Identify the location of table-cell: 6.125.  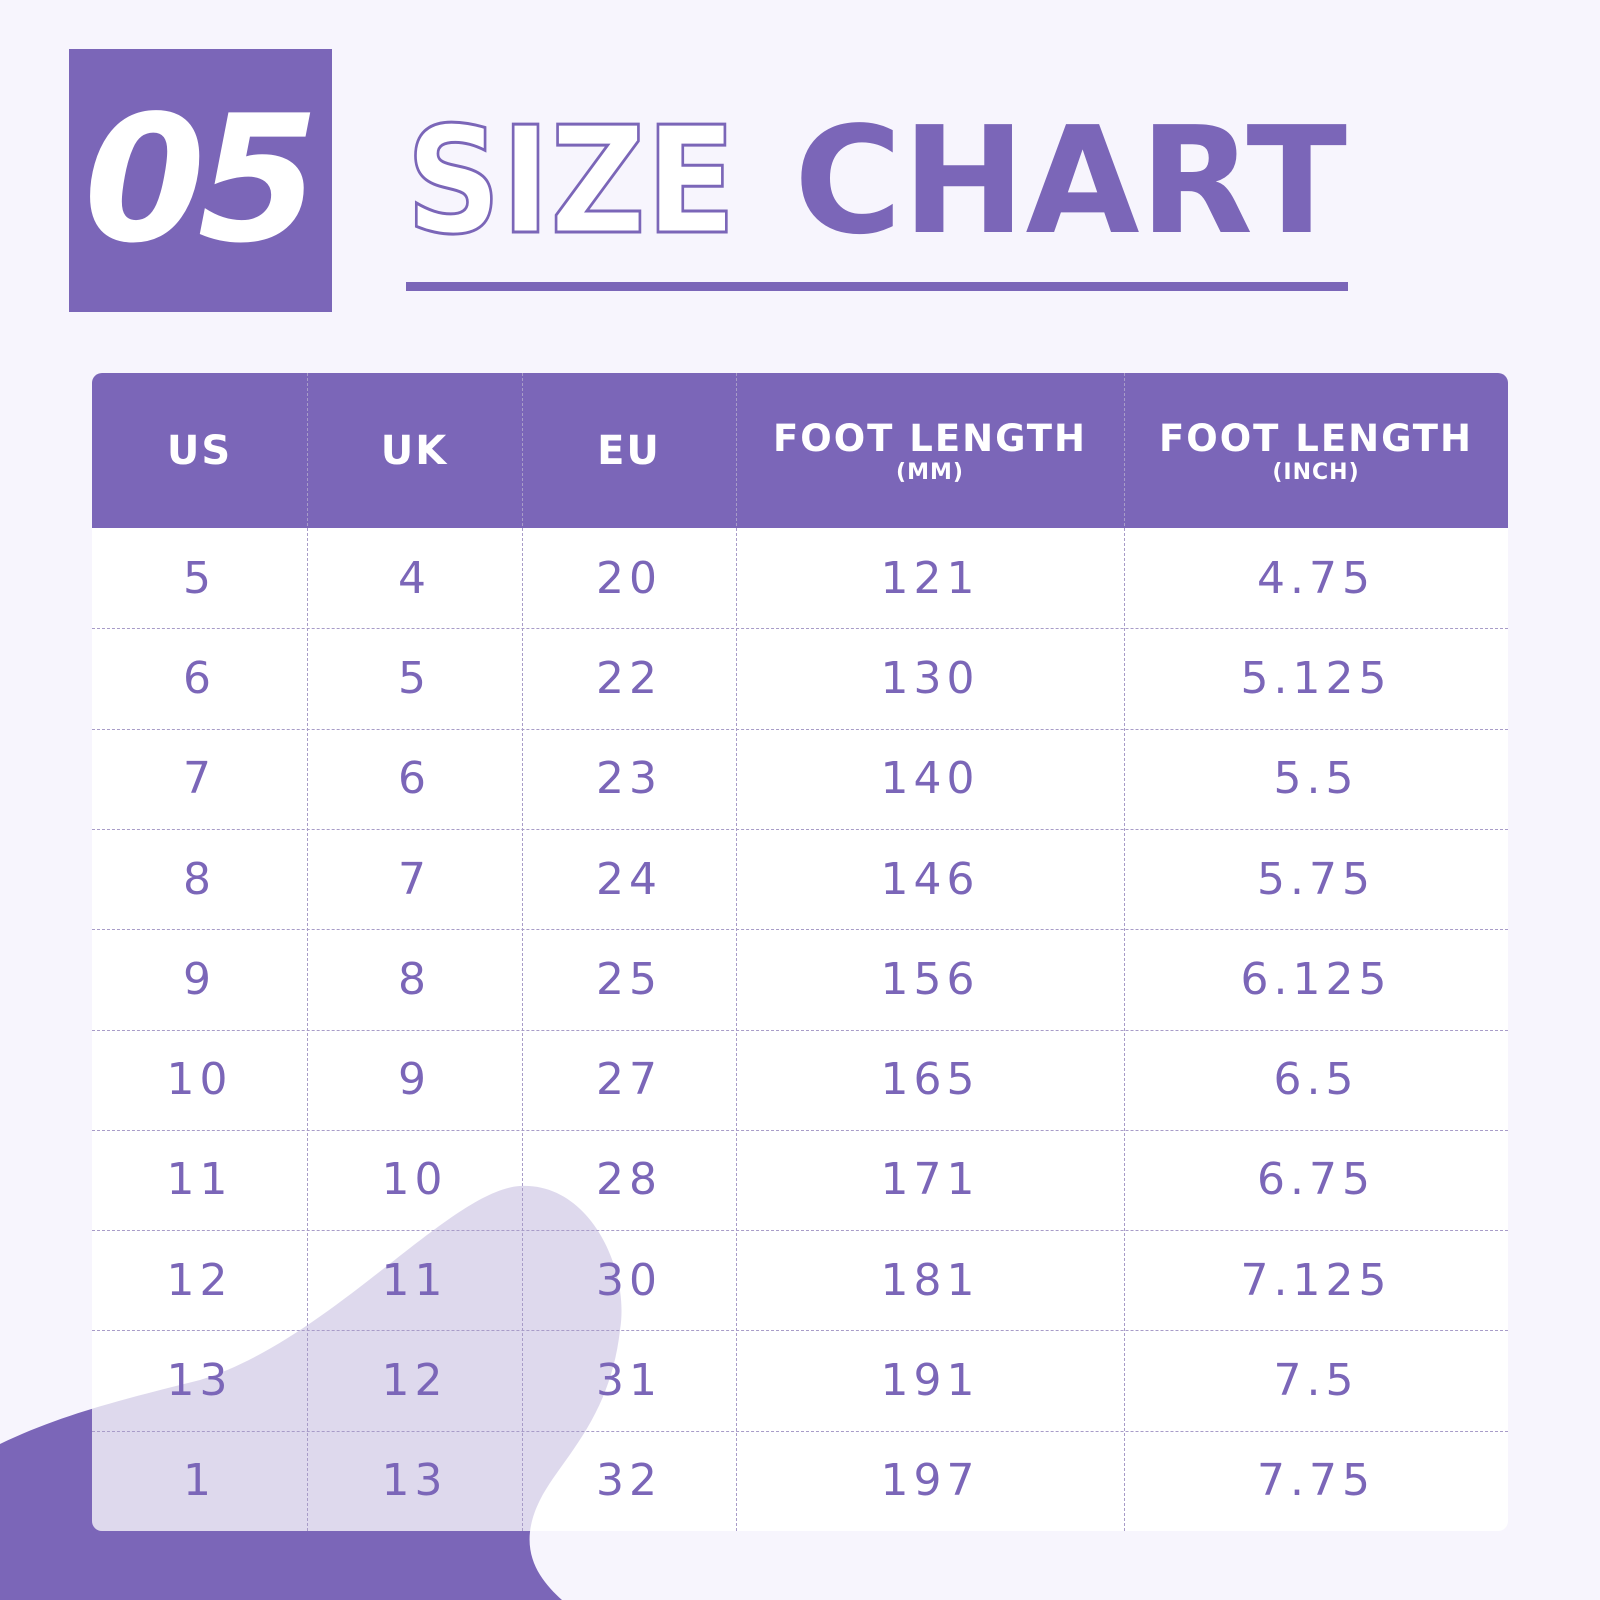
(1316, 979).